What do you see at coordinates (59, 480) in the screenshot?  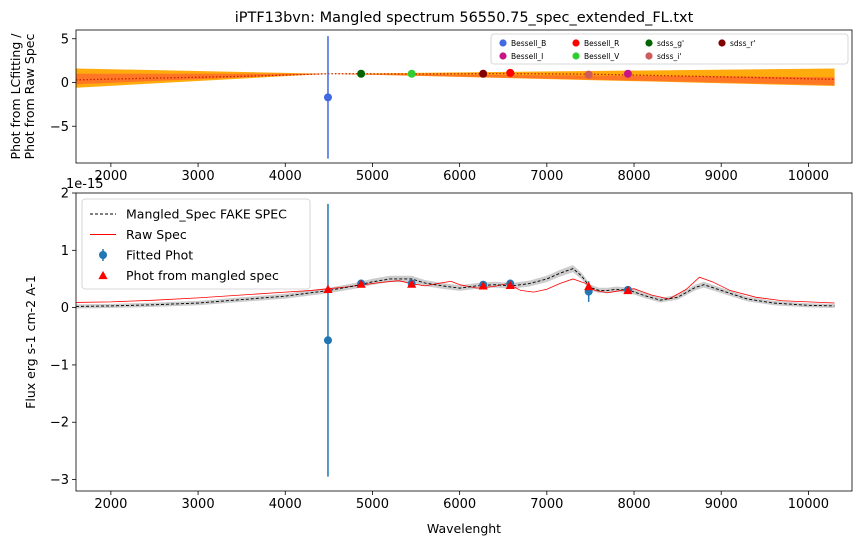 I see `y-tick-label: −3` at bounding box center [59, 480].